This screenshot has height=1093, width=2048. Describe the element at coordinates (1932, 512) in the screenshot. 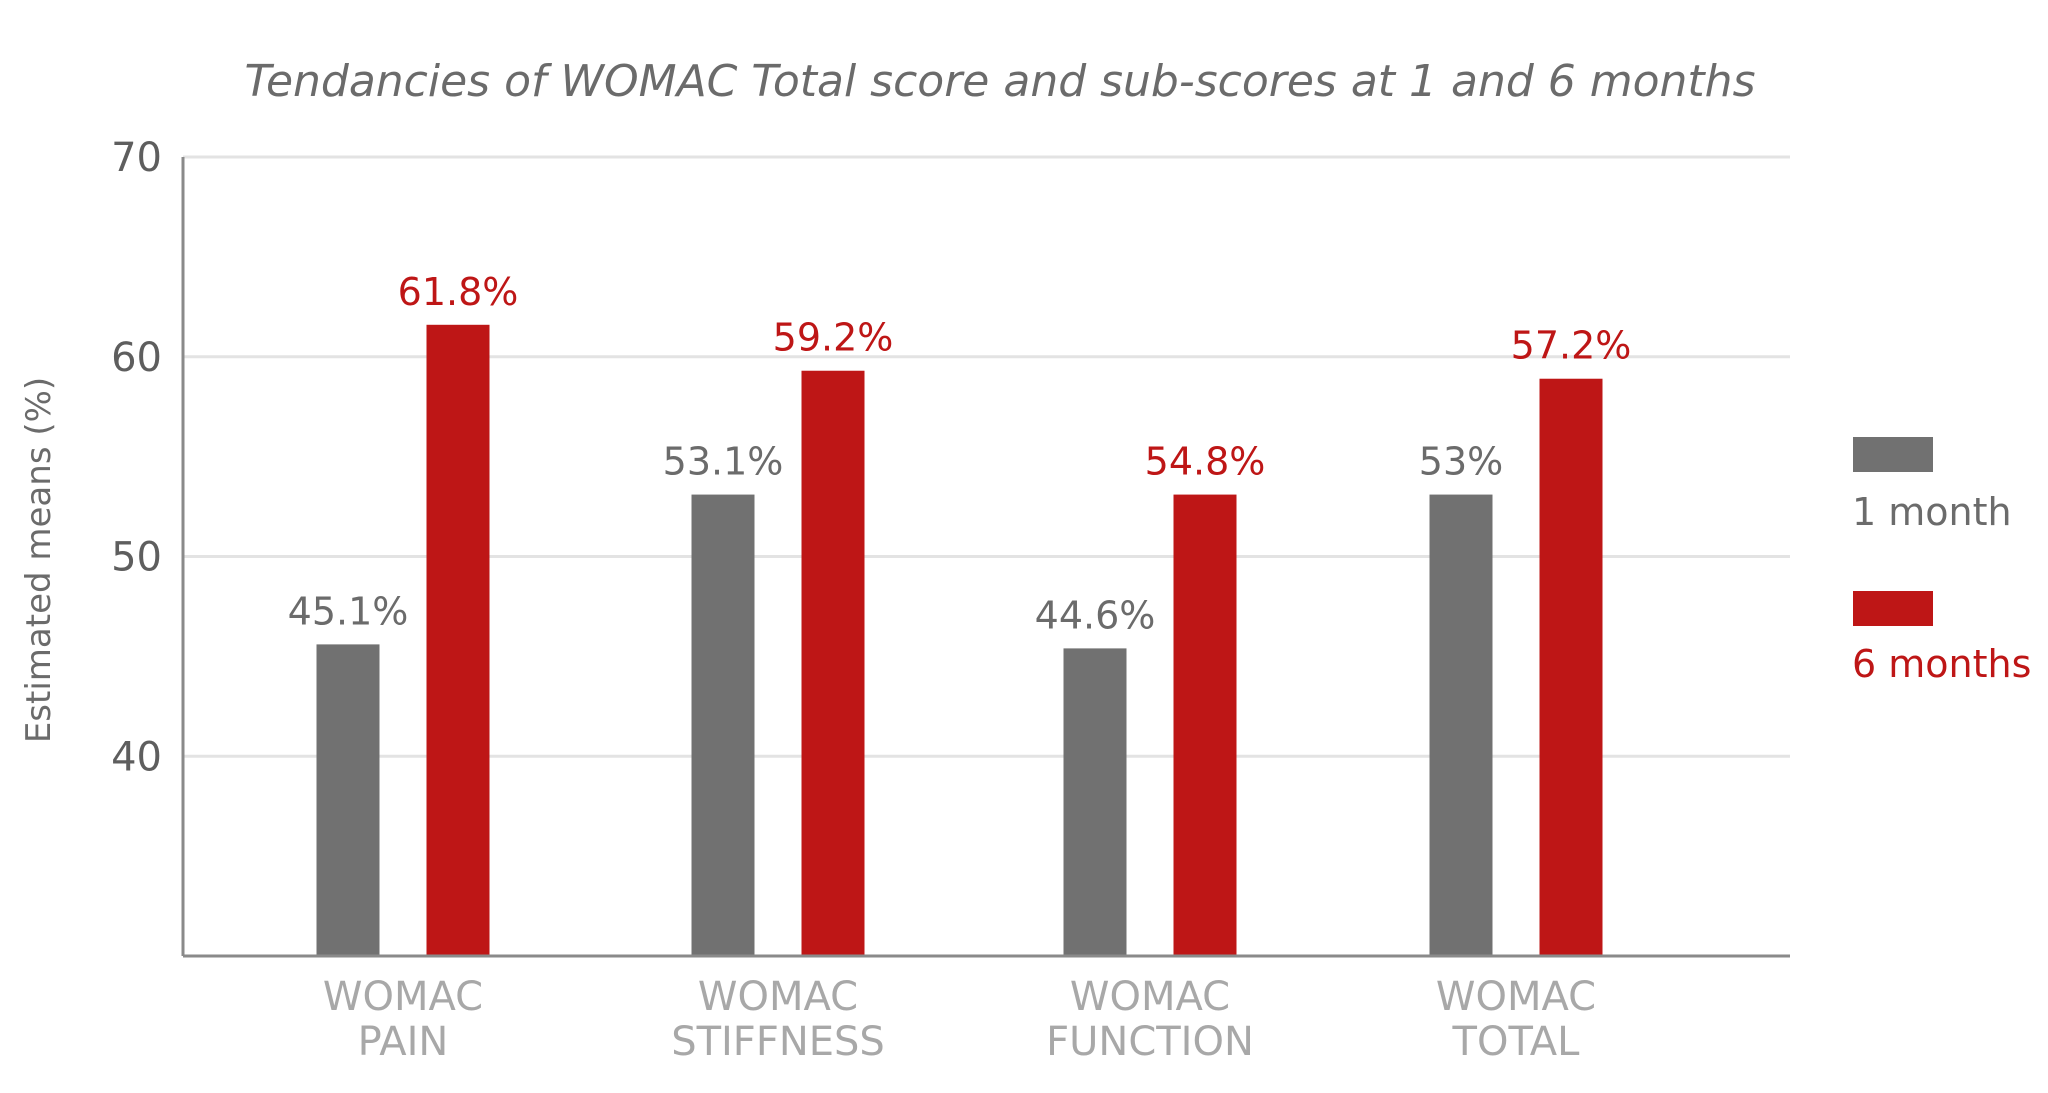

I see `legend-label: 1 month` at that location.